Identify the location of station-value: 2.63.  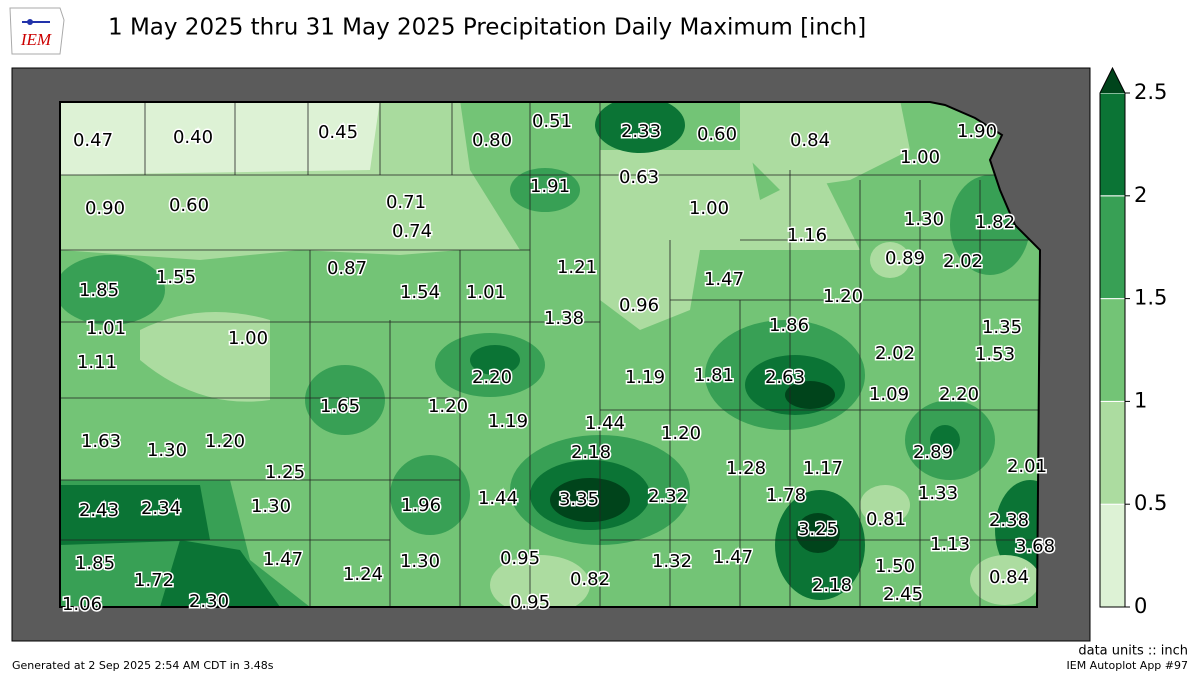
(785, 377).